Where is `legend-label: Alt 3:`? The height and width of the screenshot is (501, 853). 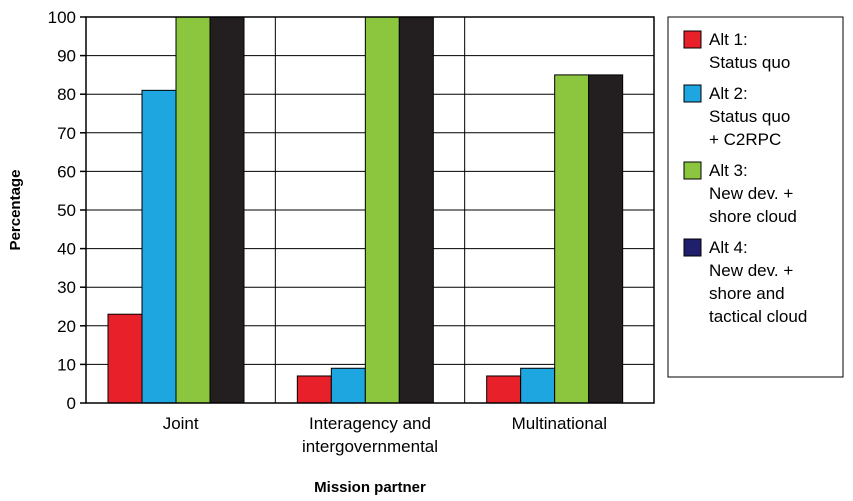 legend-label: Alt 3: is located at coordinates (728, 170).